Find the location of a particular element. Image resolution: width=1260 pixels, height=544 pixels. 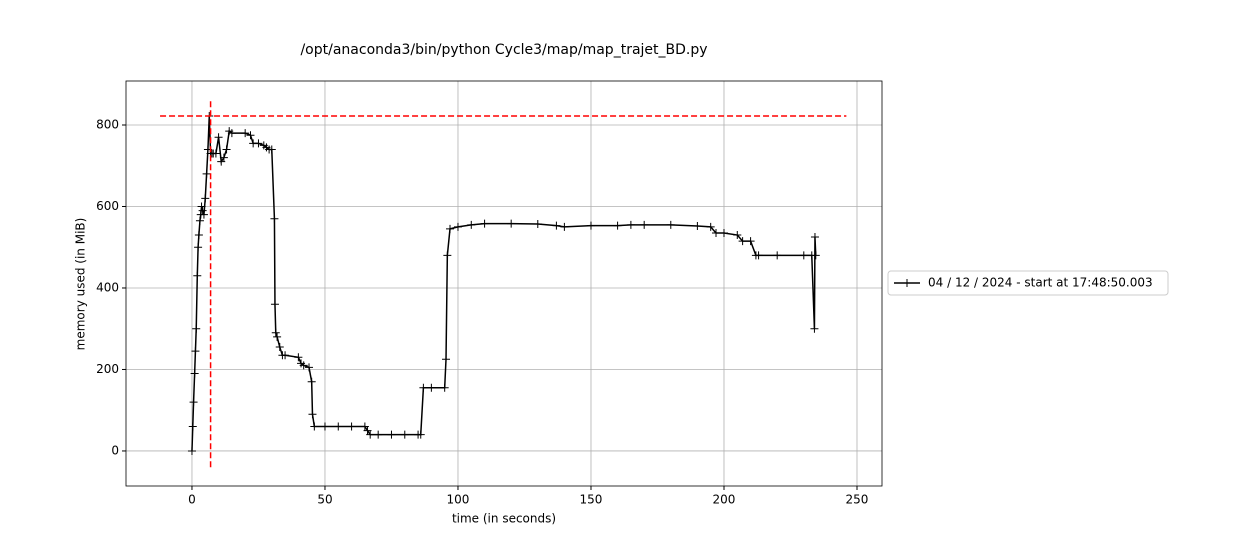

x-tick-label: 100 is located at coordinates (458, 500).